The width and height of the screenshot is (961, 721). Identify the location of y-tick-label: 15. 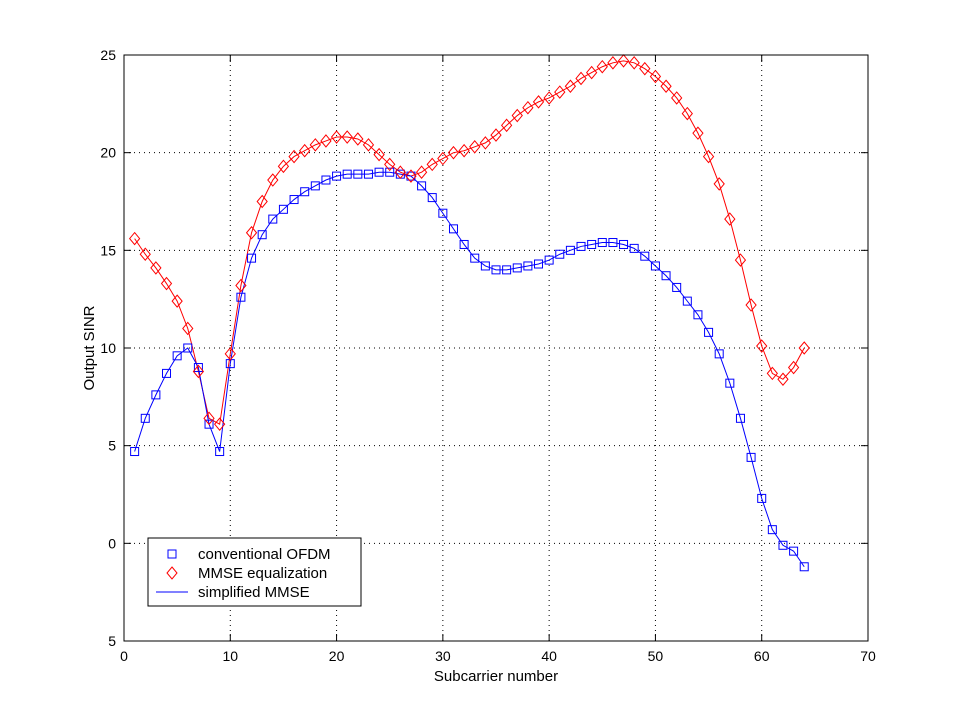
(108, 250).